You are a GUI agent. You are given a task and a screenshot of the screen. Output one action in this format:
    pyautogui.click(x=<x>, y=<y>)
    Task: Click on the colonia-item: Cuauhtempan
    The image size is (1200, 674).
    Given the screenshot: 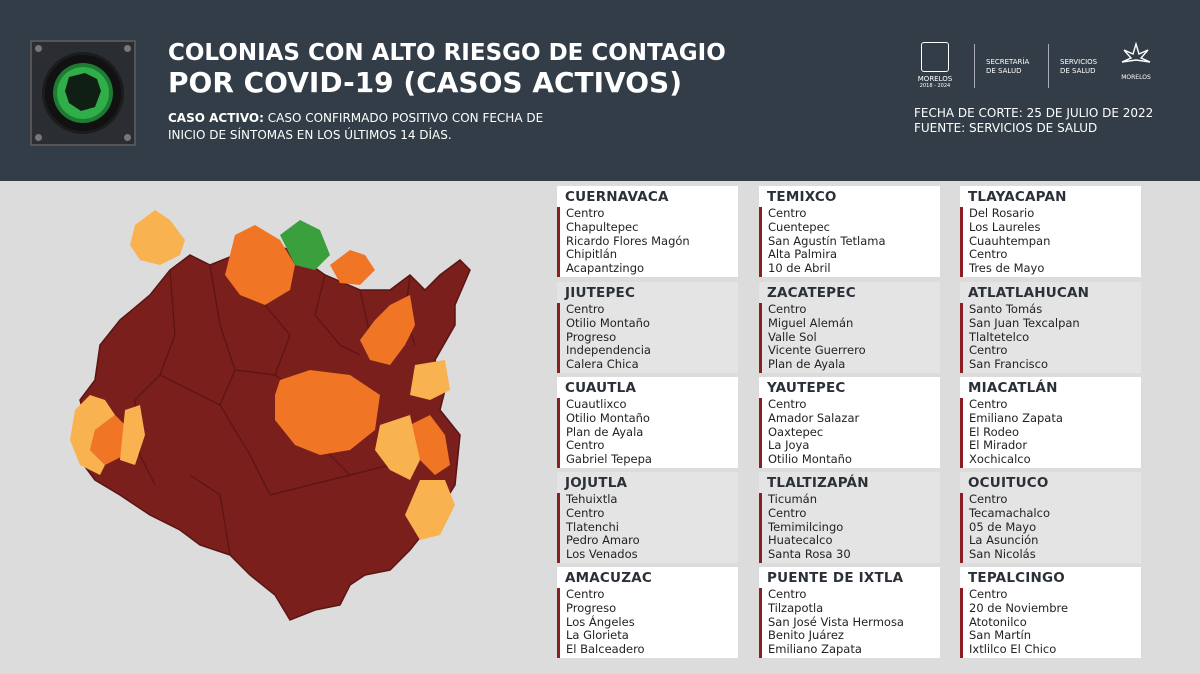 What is the action you would take?
    pyautogui.click(x=1010, y=240)
    